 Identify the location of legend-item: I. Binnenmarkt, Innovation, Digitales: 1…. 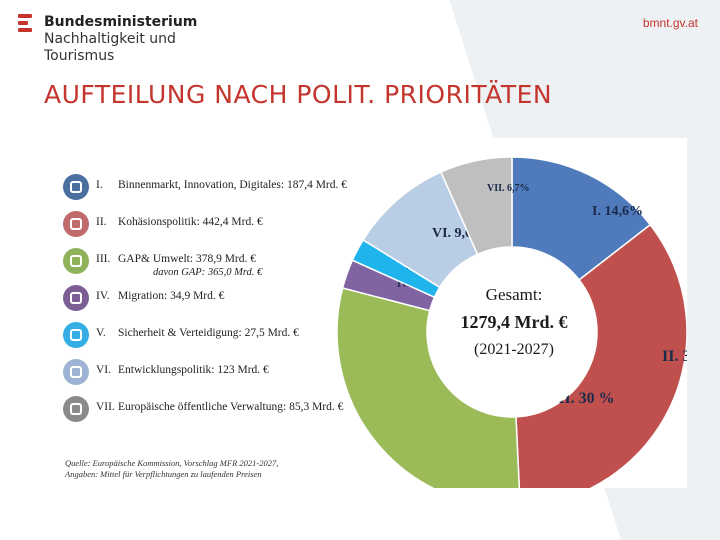
(228, 192).